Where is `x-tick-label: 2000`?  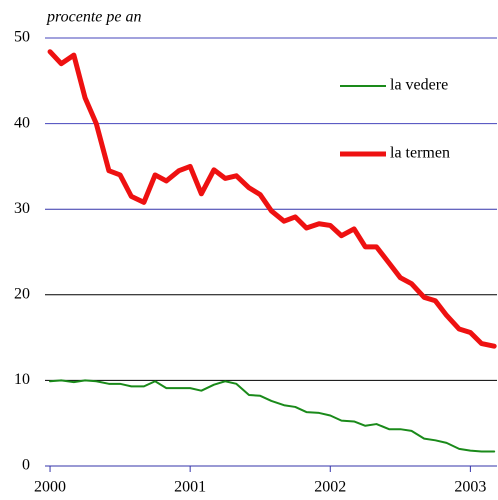 x-tick-label: 2000 is located at coordinates (50, 487).